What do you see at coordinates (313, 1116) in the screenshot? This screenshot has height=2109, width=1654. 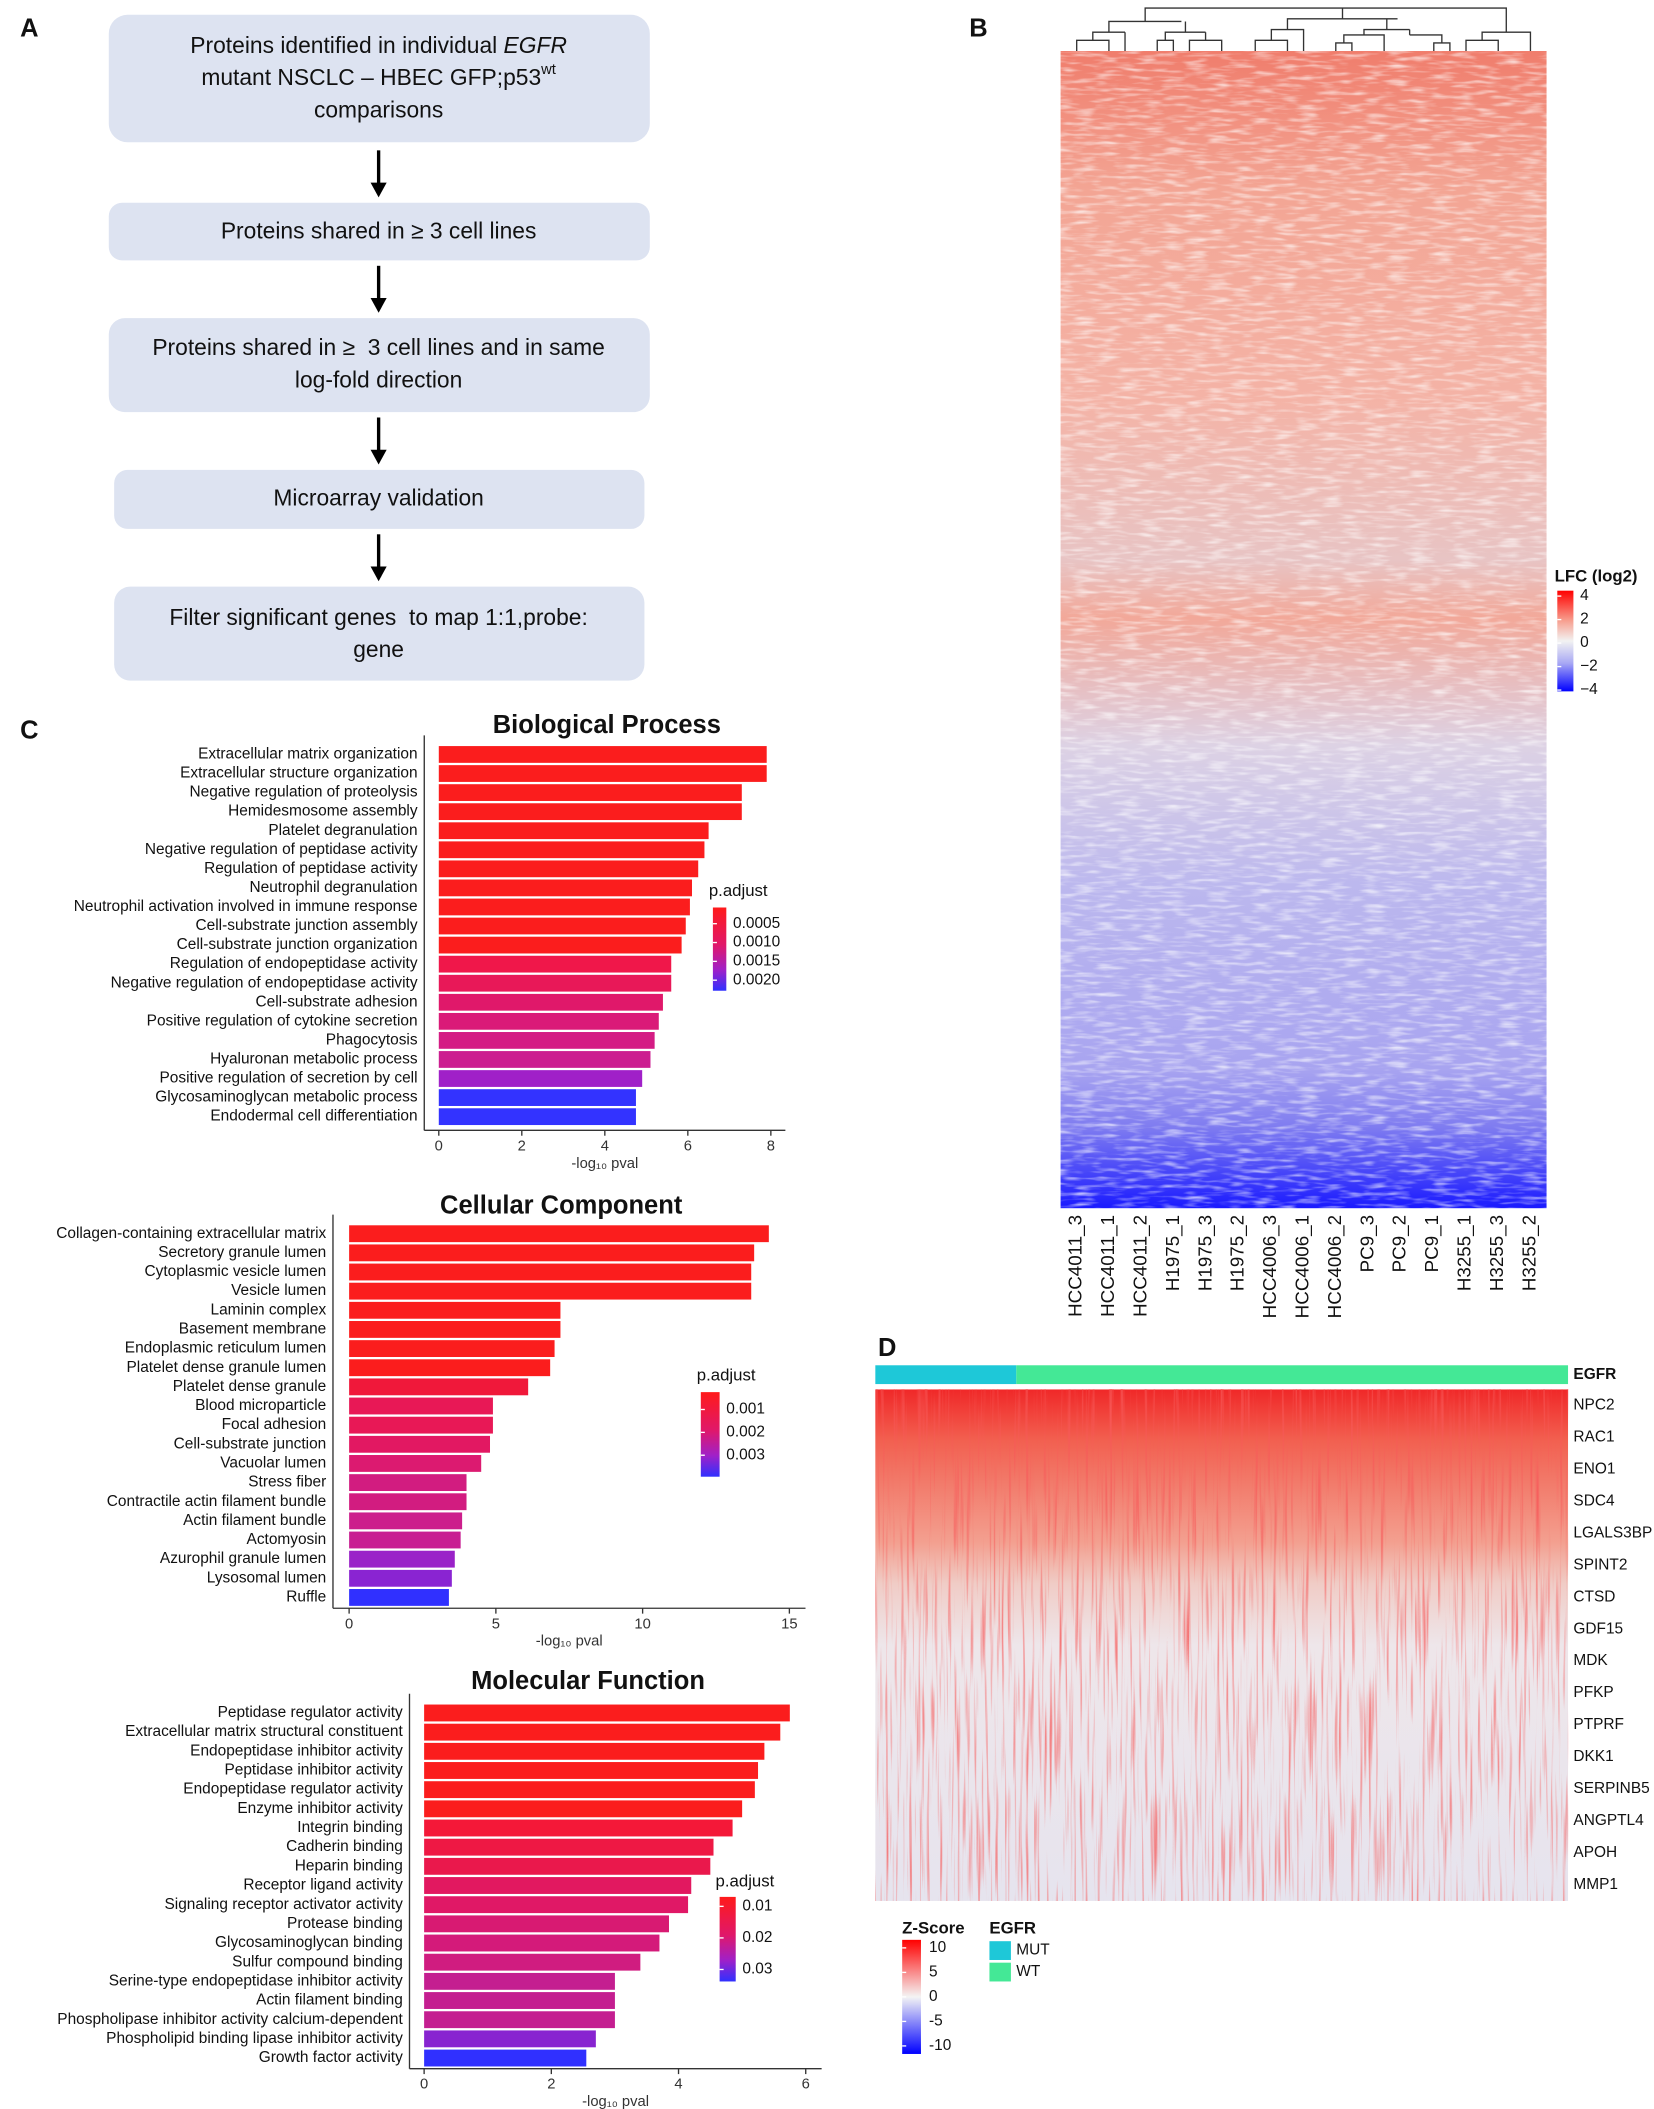 I see `category-label: Endodermal cell differentiation` at bounding box center [313, 1116].